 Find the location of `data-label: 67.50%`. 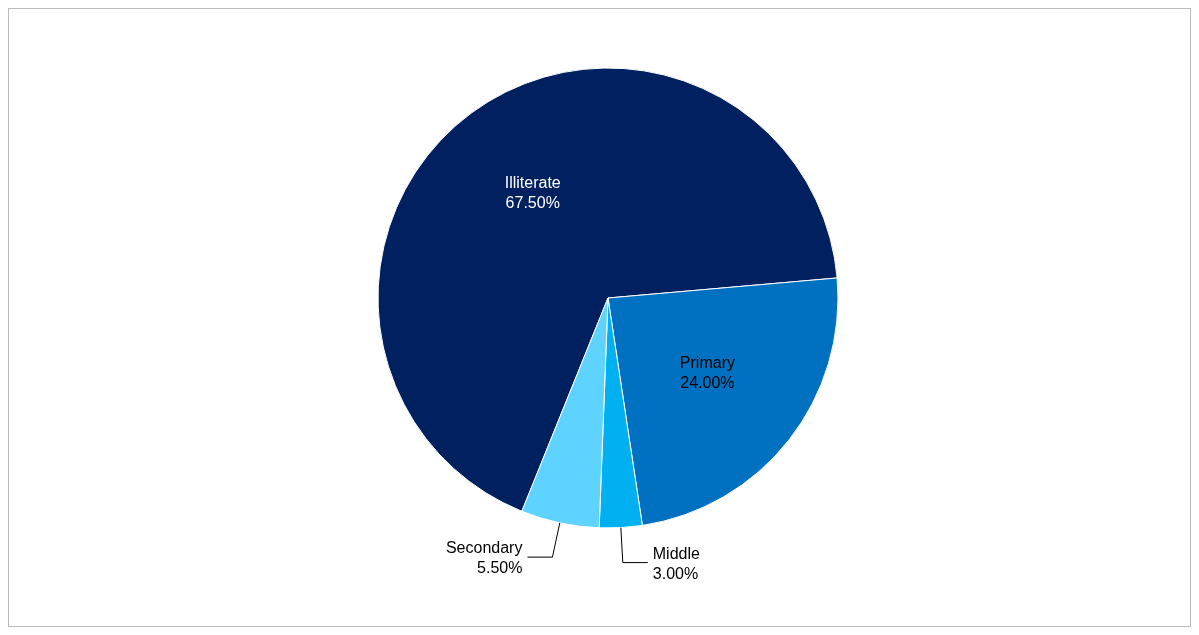

data-label: 67.50% is located at coordinates (532, 203).